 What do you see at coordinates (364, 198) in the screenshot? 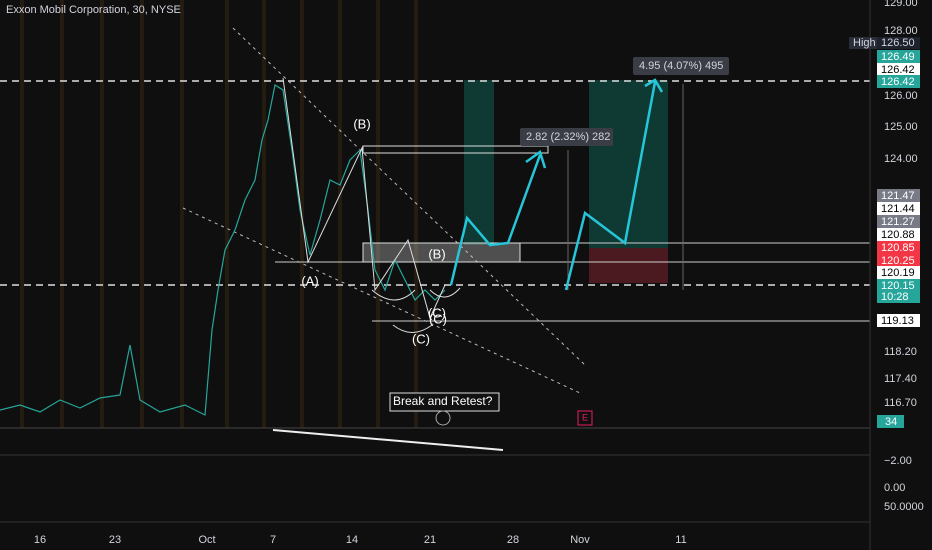
I see `wave-path` at bounding box center [364, 198].